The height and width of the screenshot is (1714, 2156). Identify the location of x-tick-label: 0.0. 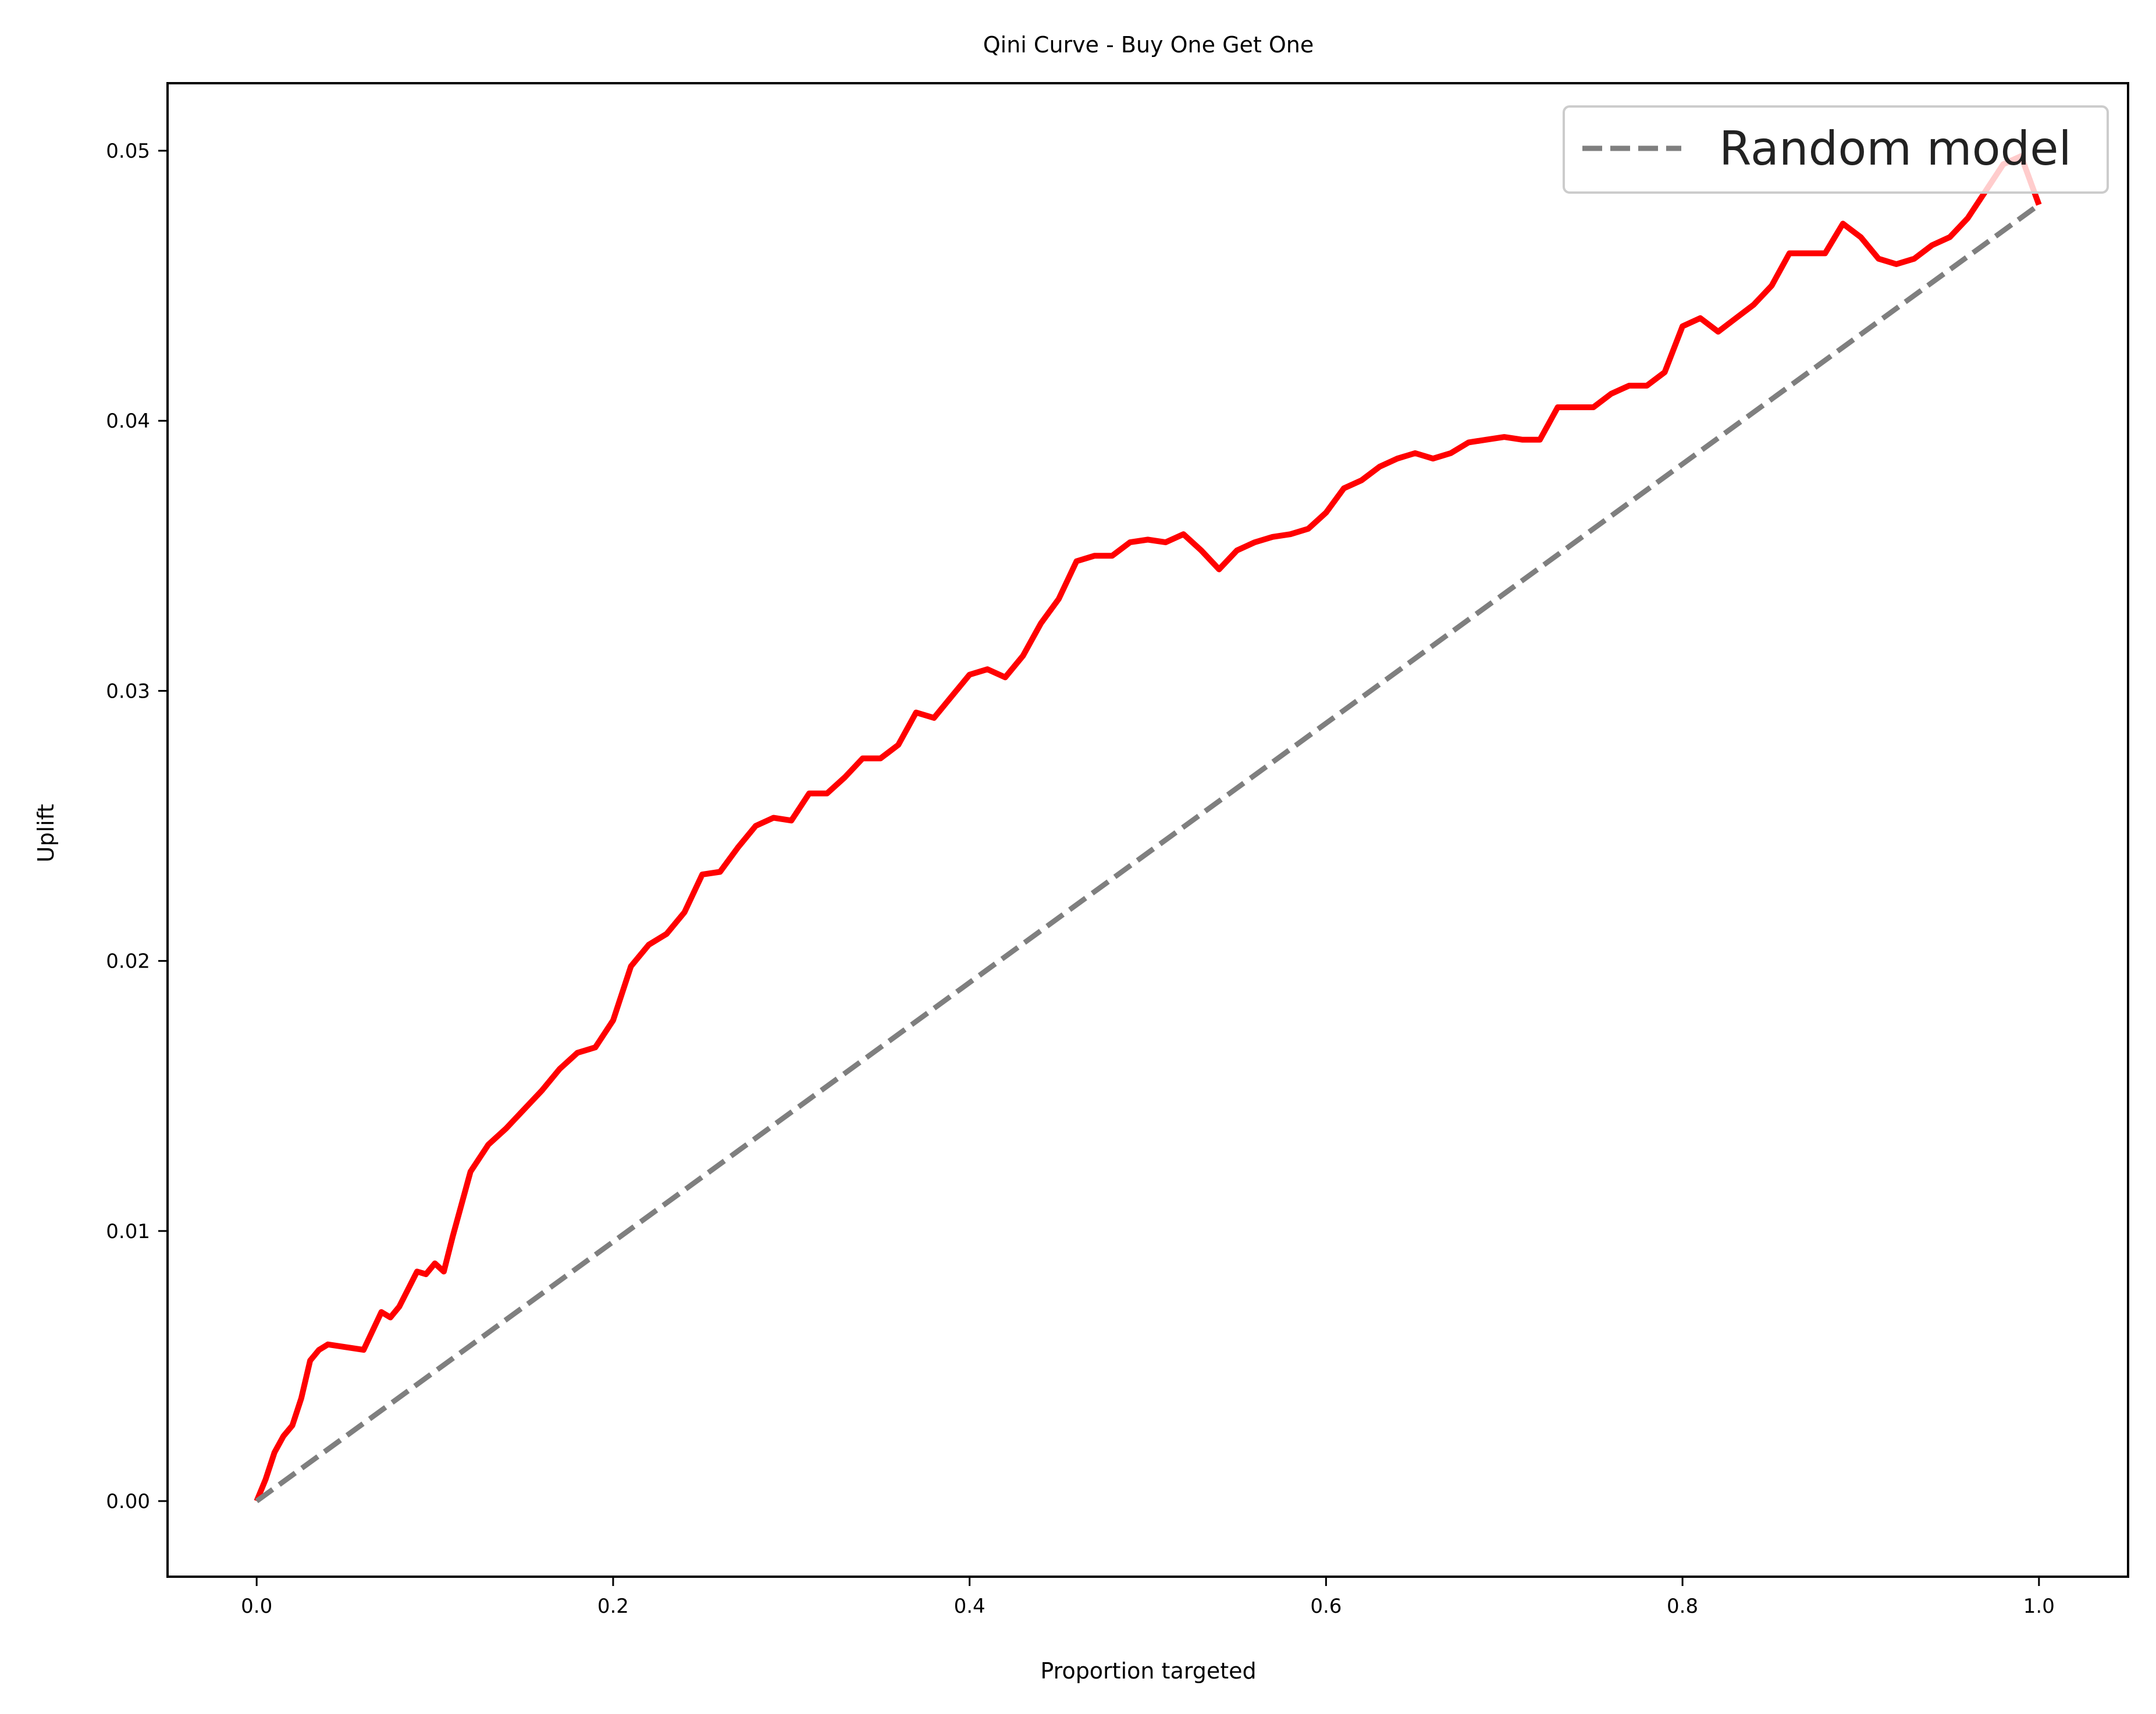
(256, 1606).